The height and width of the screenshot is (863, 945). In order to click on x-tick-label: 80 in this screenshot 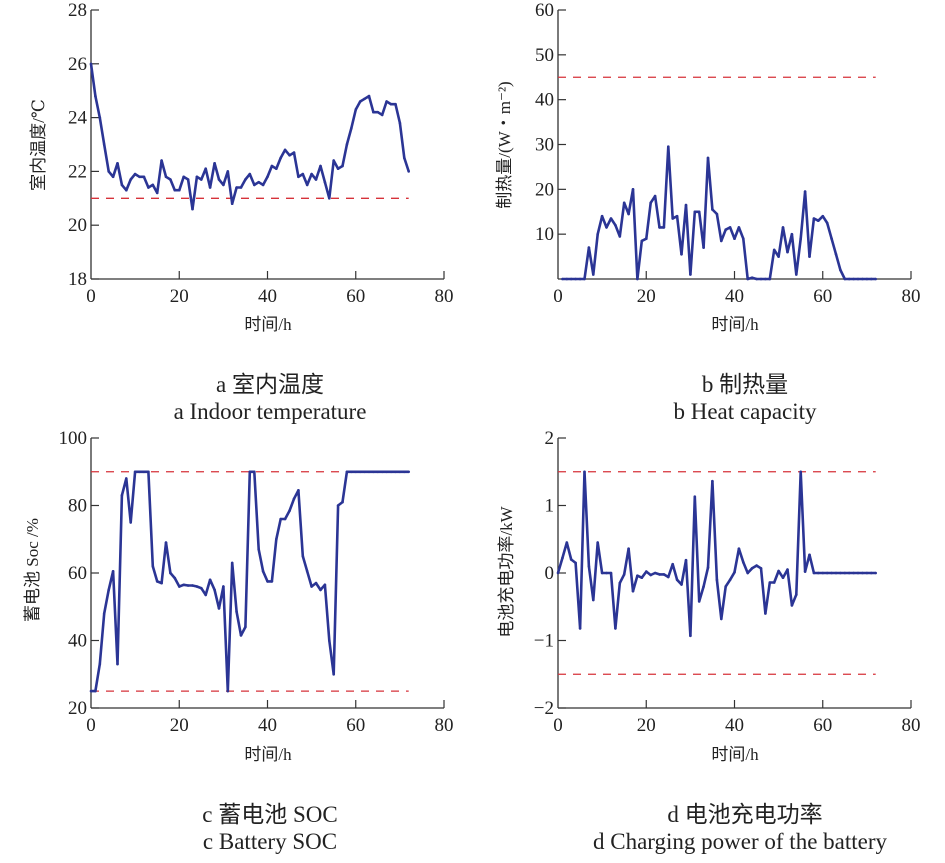, I will do `click(911, 725)`.